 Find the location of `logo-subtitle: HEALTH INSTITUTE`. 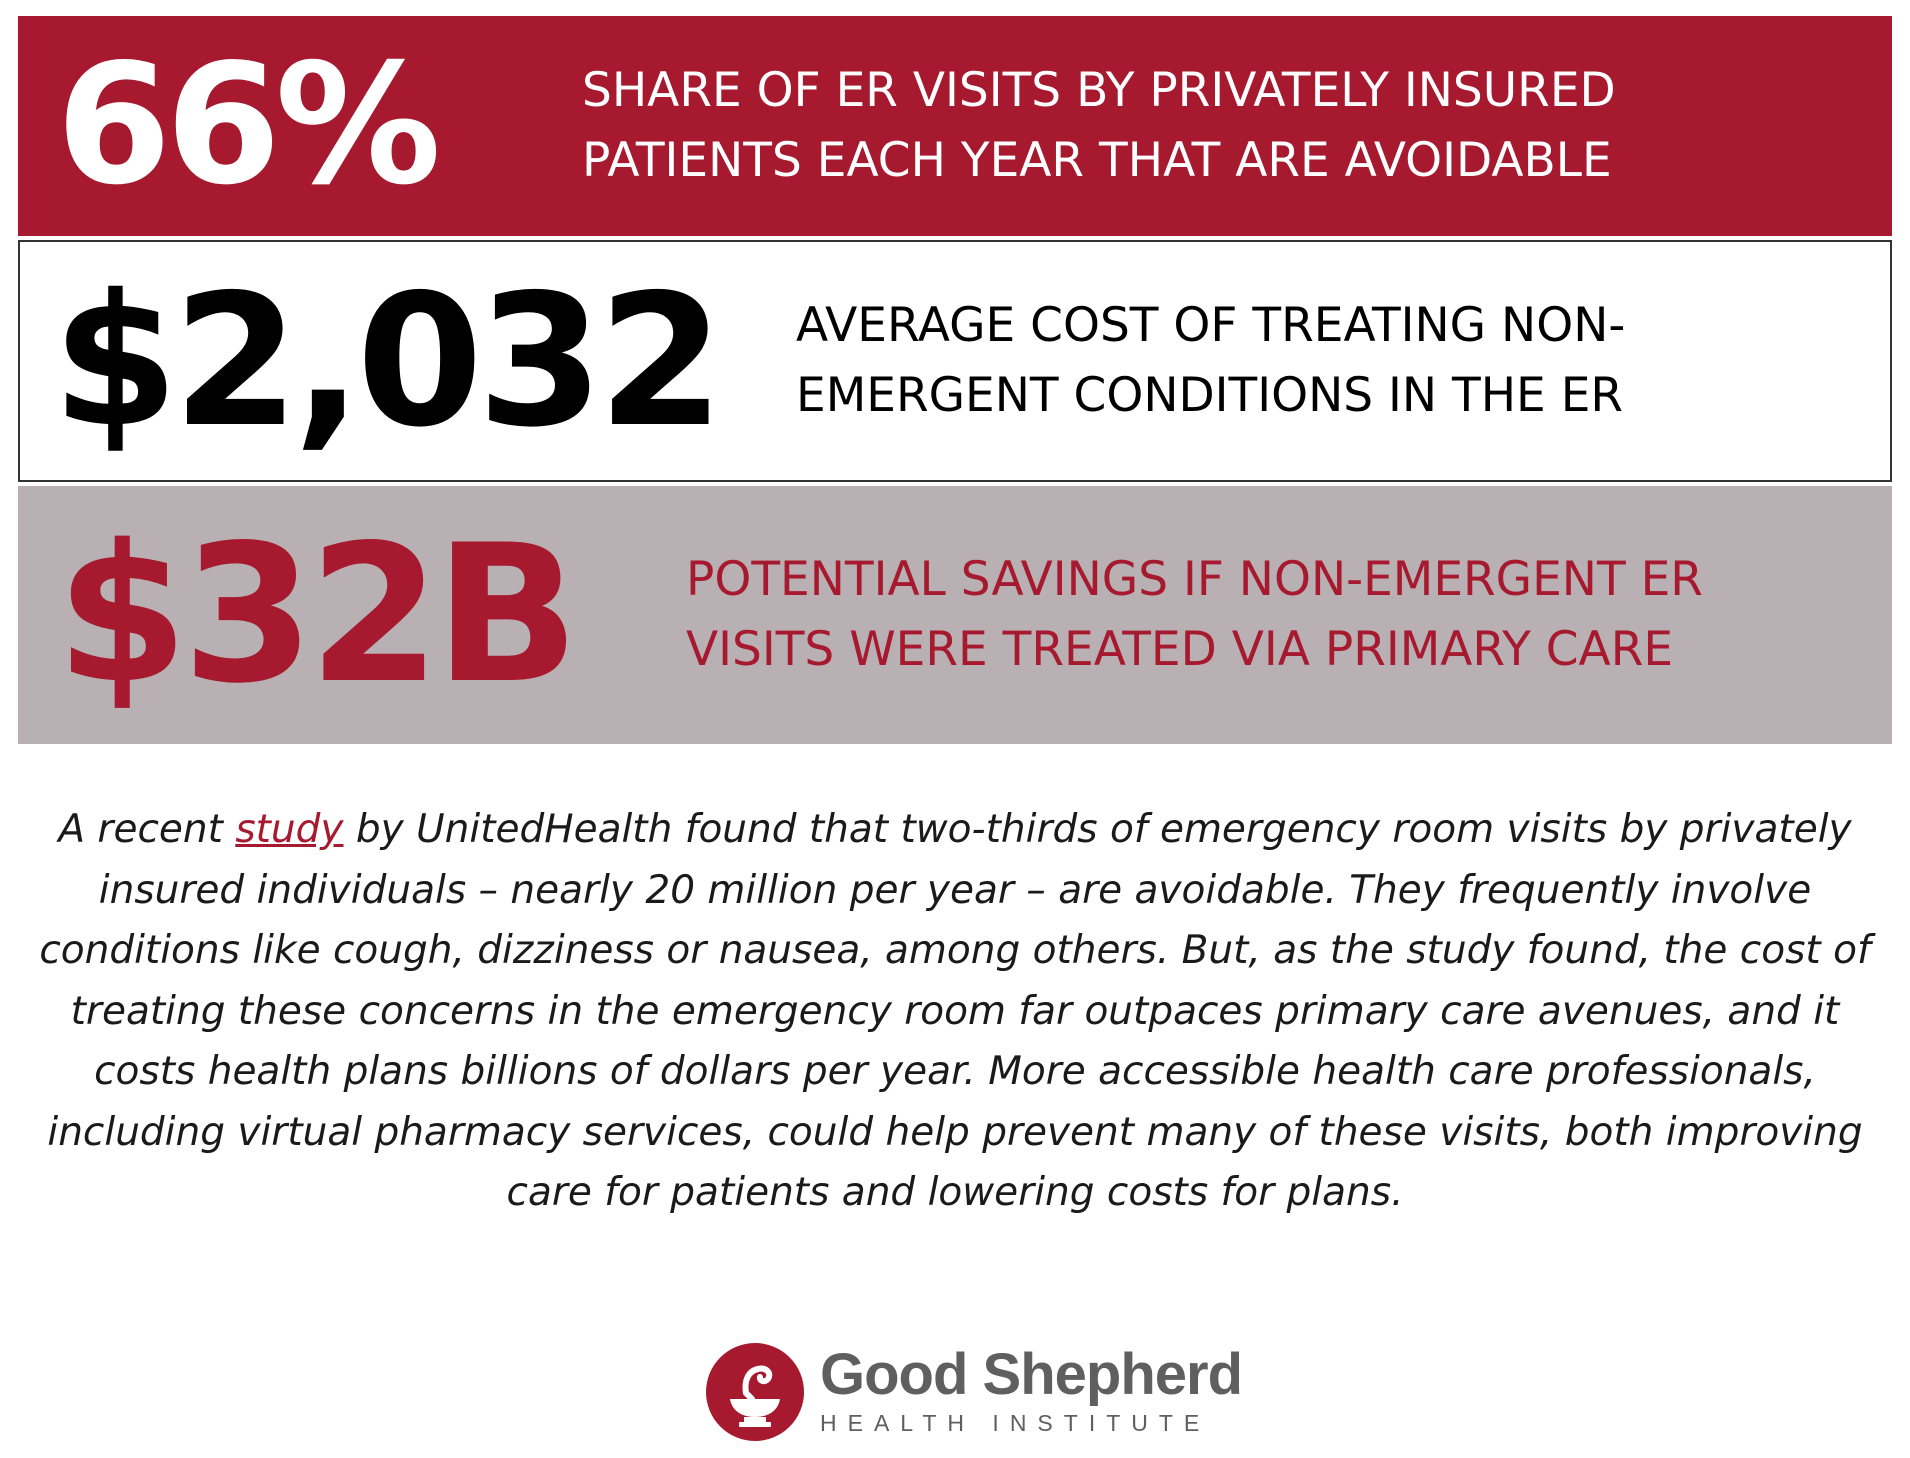

logo-subtitle: HEALTH INSTITUTE is located at coordinates (1015, 1423).